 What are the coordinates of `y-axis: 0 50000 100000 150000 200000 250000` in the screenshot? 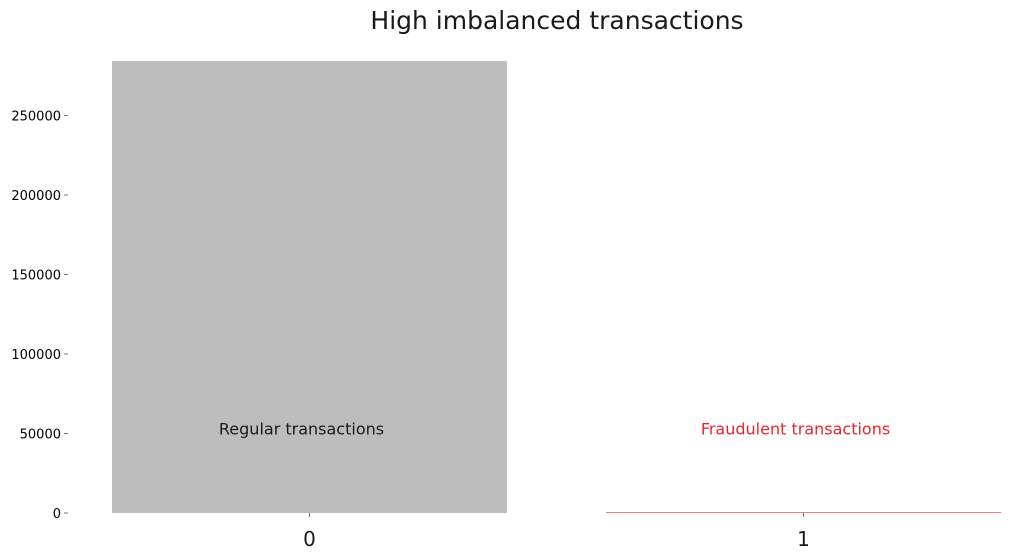 It's located at (39, 316).